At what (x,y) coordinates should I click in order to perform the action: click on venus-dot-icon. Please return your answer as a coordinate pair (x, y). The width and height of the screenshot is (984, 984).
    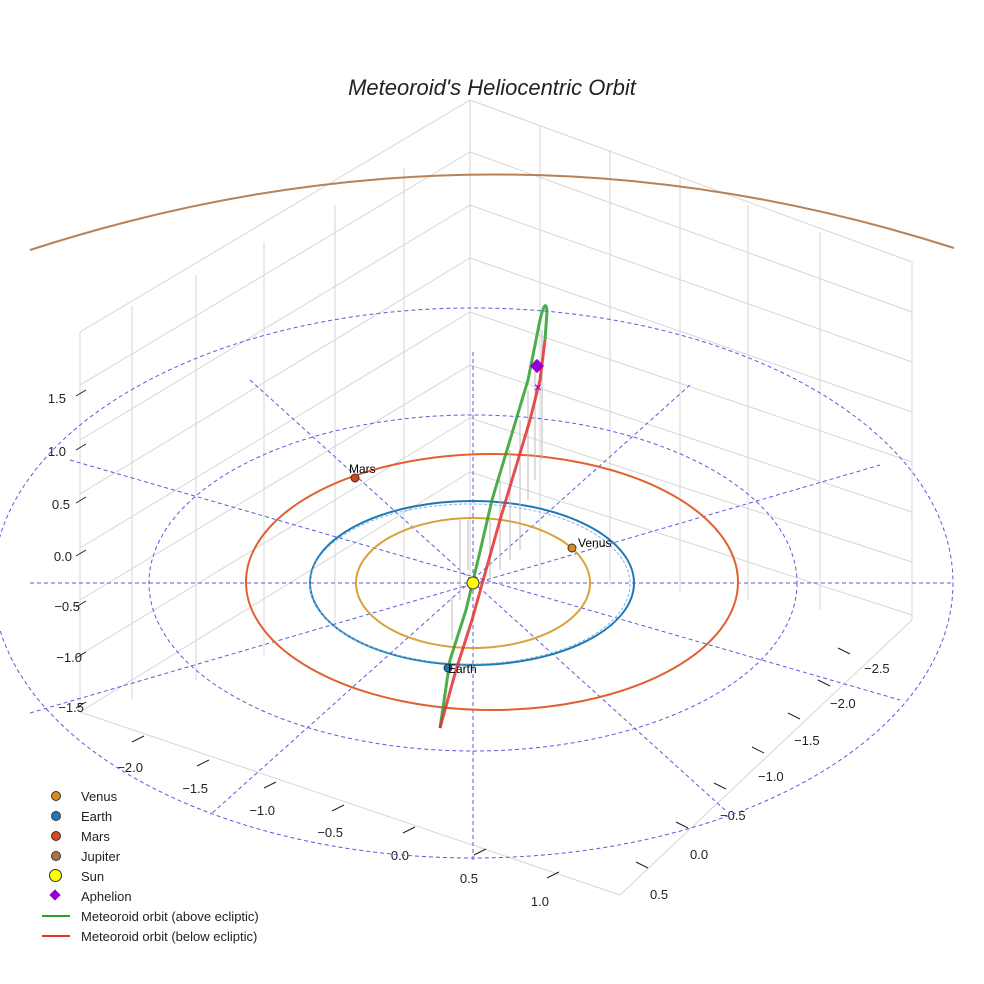
    Looking at the image, I should click on (56, 796).